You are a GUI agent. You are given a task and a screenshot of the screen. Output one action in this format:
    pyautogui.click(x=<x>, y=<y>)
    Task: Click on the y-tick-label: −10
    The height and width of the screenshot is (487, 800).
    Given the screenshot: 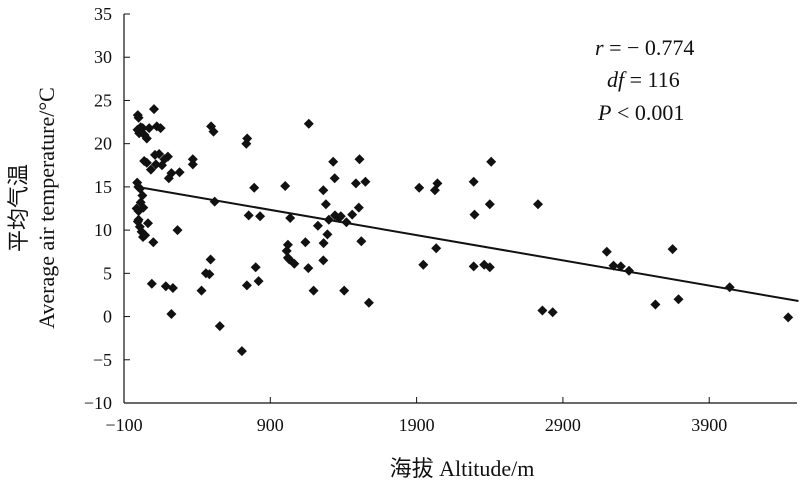 What is the action you would take?
    pyautogui.click(x=98, y=403)
    